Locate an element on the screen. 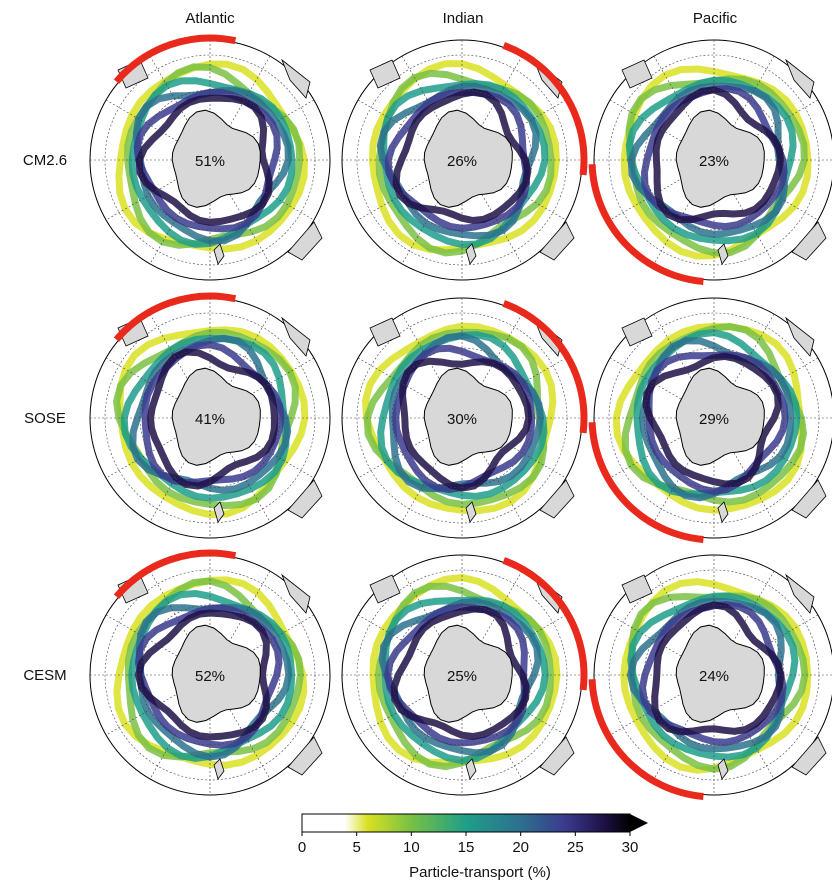 The height and width of the screenshot is (885, 832). polar-map-r1-c0: 41% is located at coordinates (210, 415).